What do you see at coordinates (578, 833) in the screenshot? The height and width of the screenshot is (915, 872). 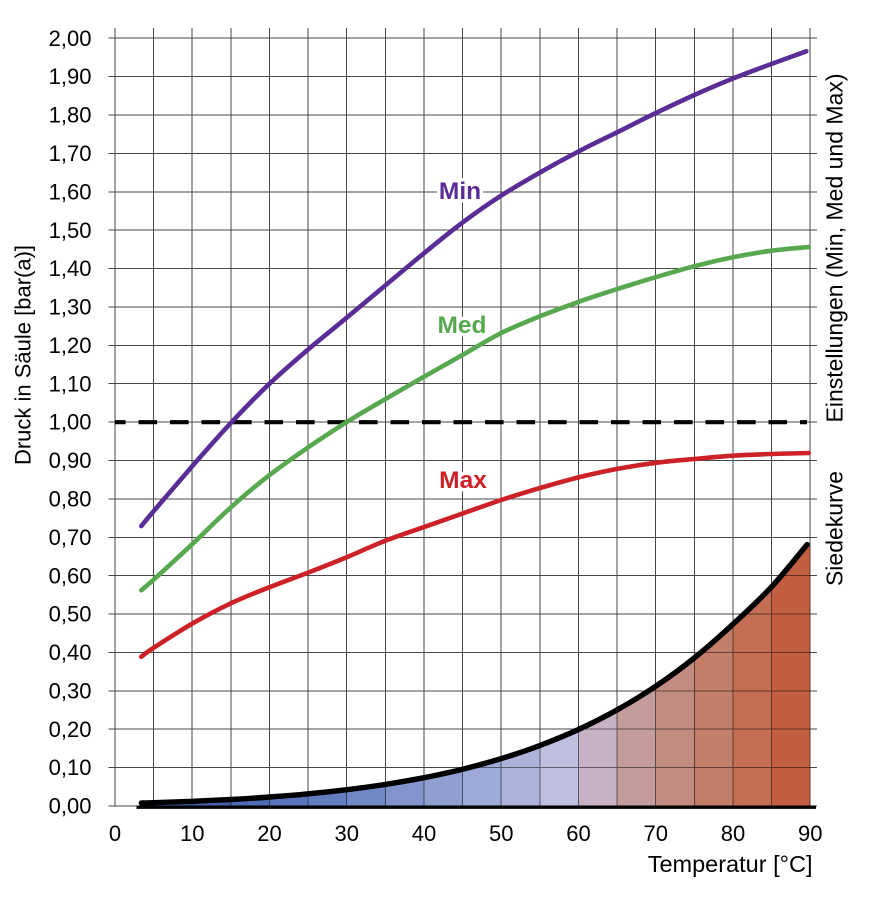 I see `svg-text: 60` at bounding box center [578, 833].